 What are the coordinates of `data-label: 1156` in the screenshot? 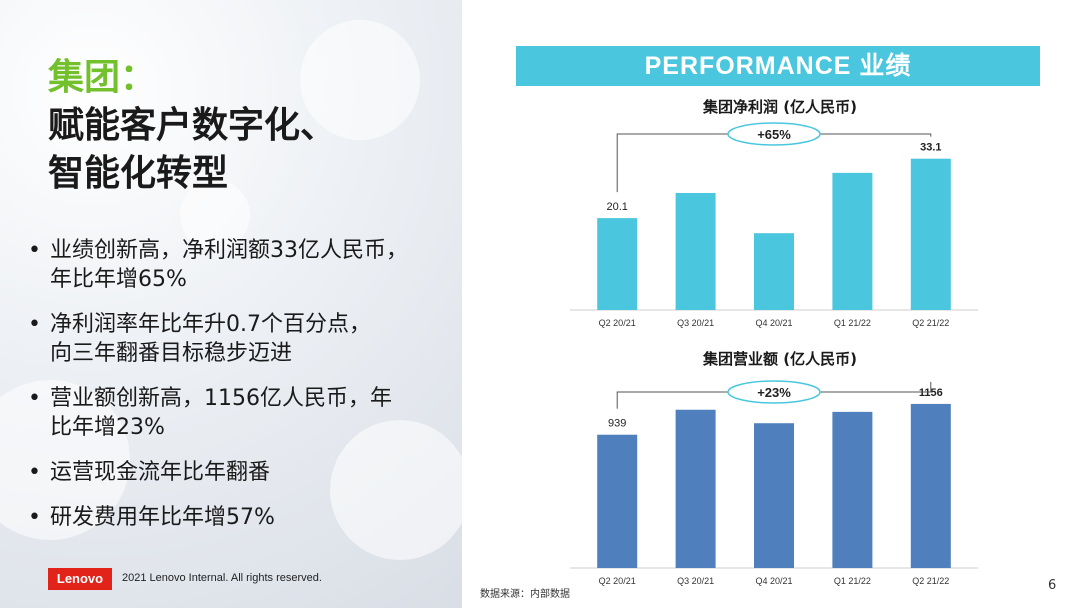 It's located at (931, 393).